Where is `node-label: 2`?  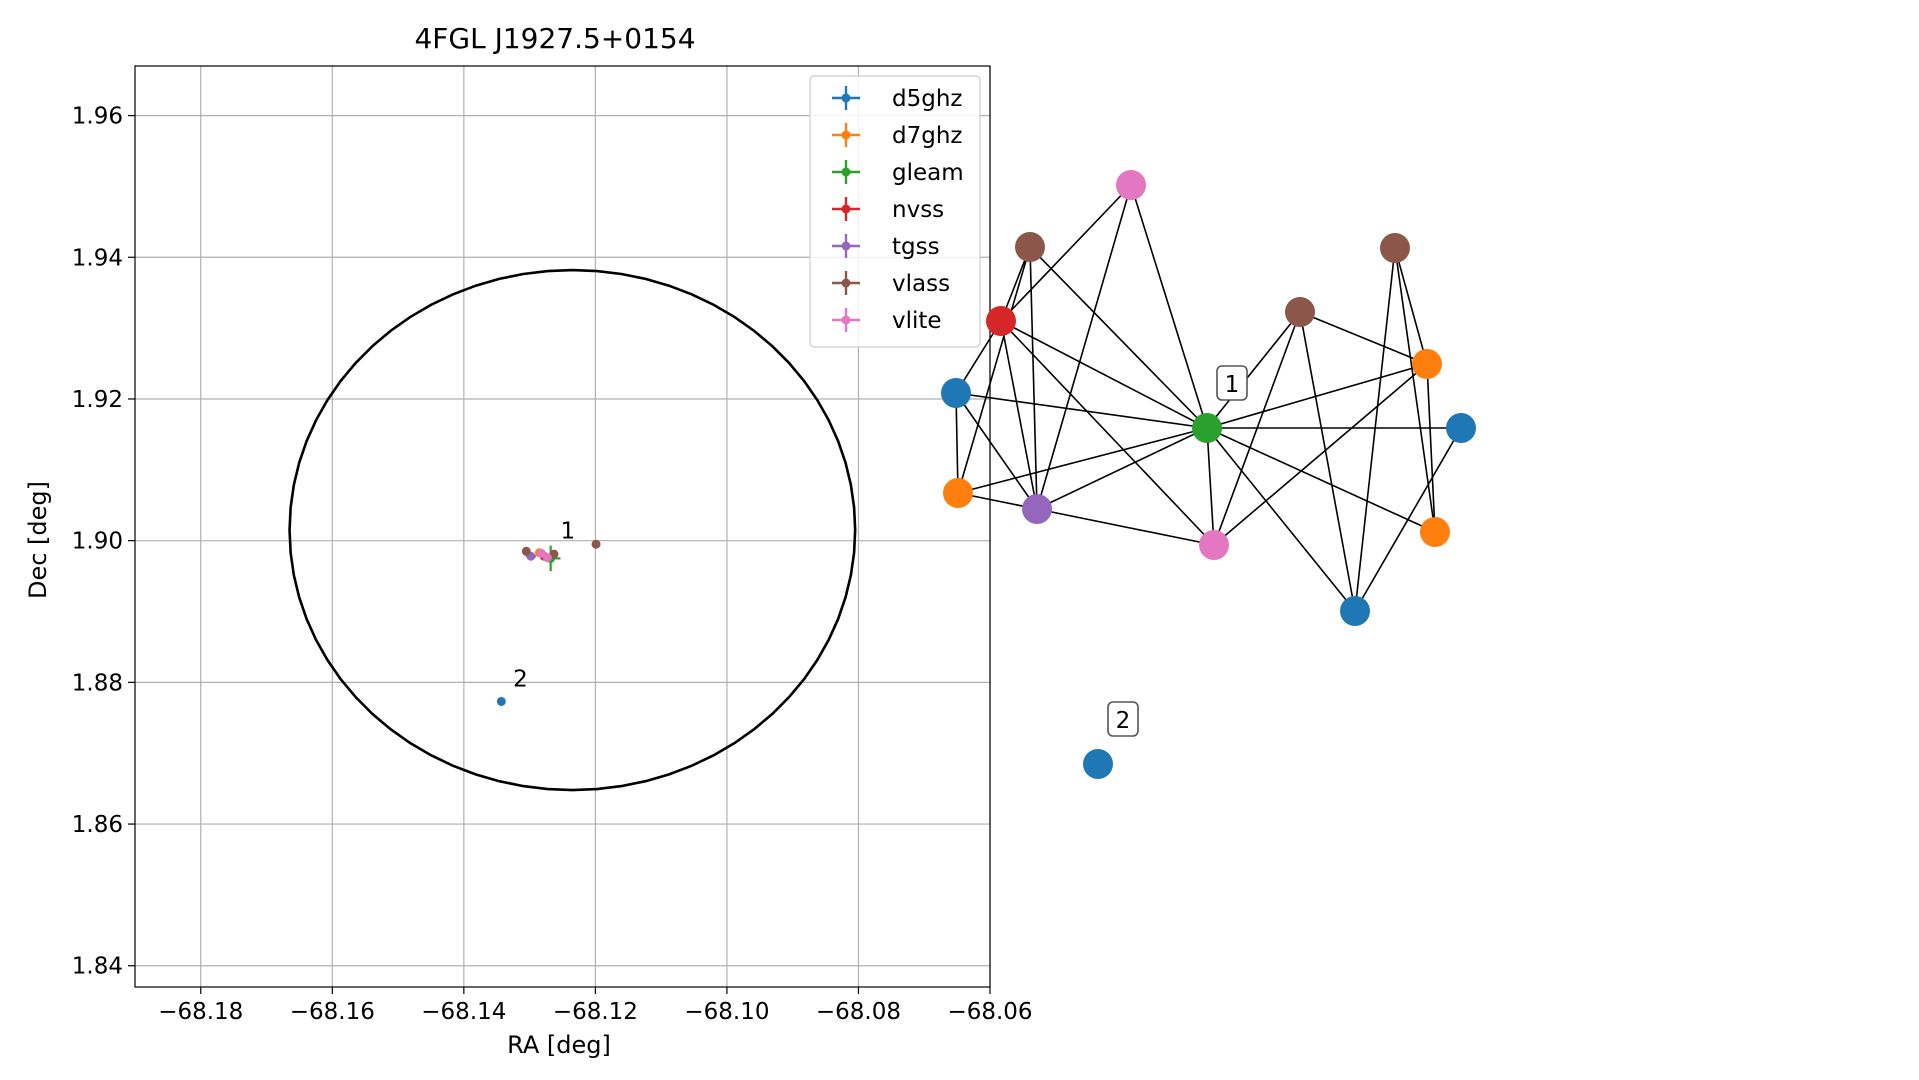
node-label: 2 is located at coordinates (1123, 721).